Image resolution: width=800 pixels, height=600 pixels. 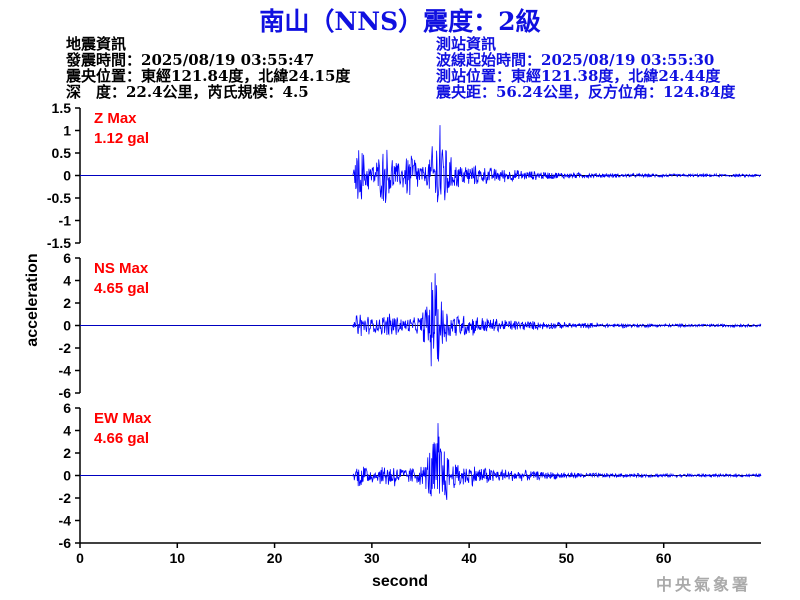 What do you see at coordinates (187, 92) in the screenshot?
I see `depth-magnitude: 深 度：22.4公里，芮氏規模：4.5` at bounding box center [187, 92].